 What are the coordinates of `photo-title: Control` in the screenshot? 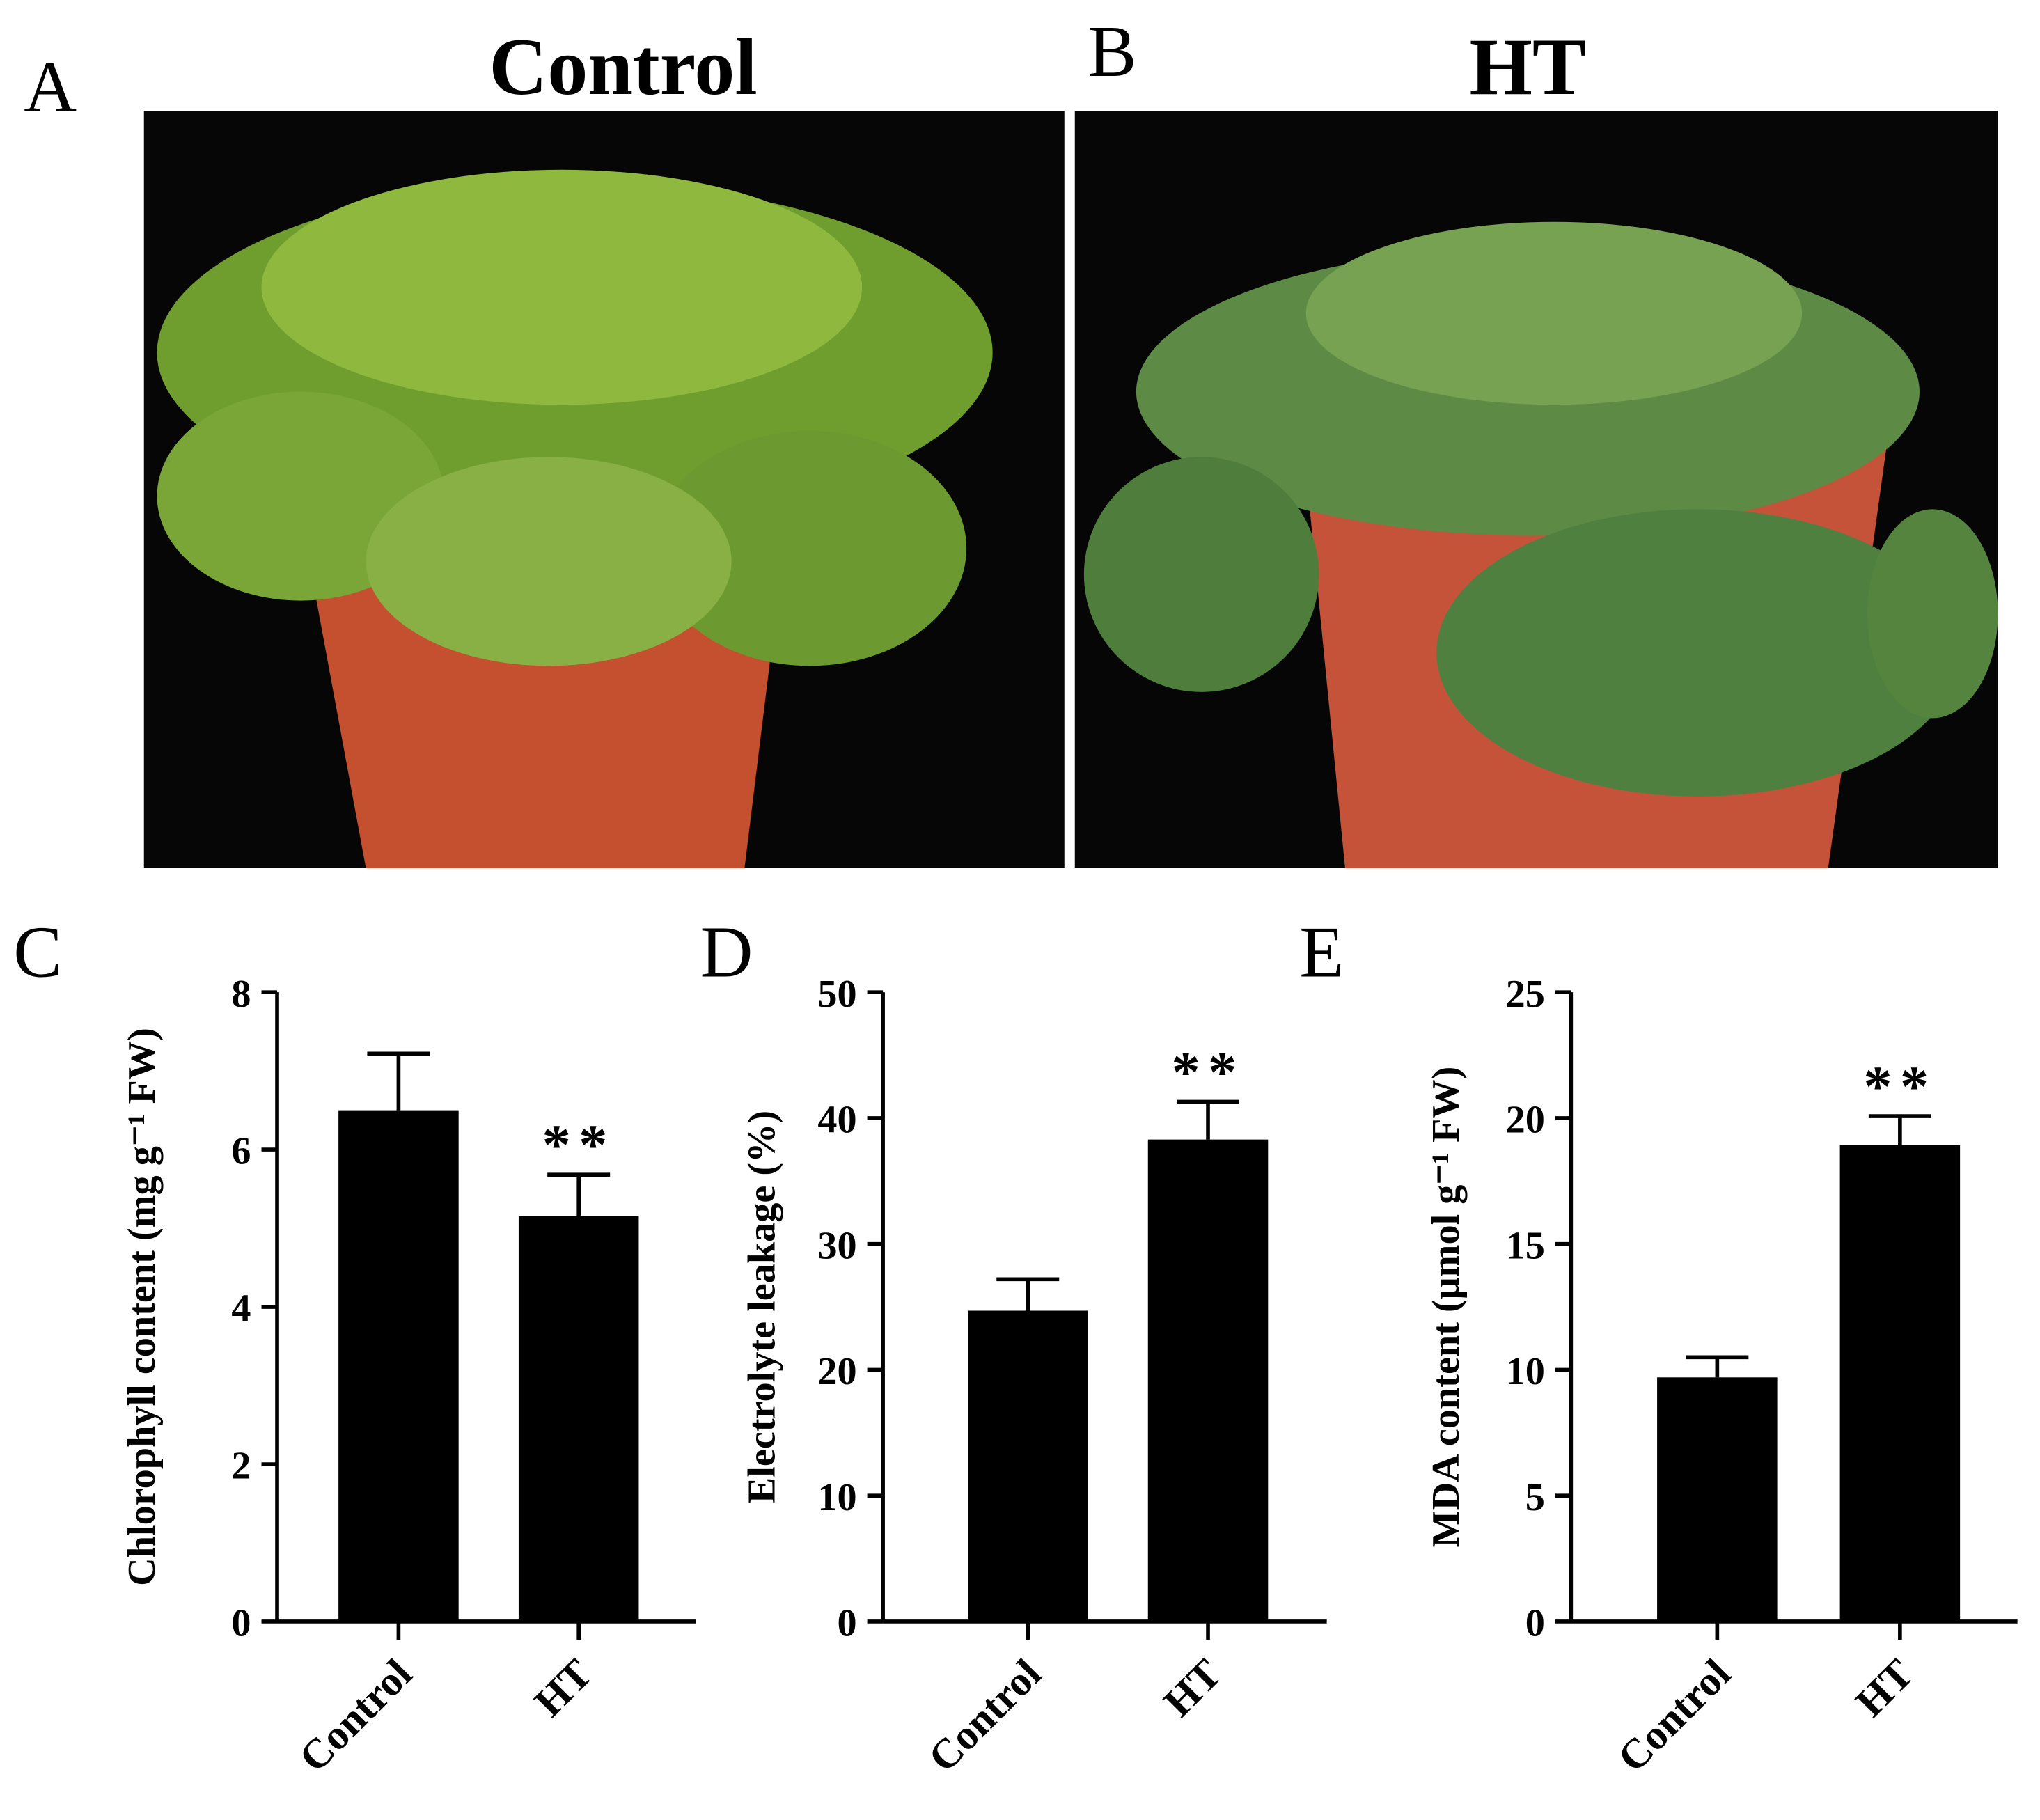 It's located at (623, 67).